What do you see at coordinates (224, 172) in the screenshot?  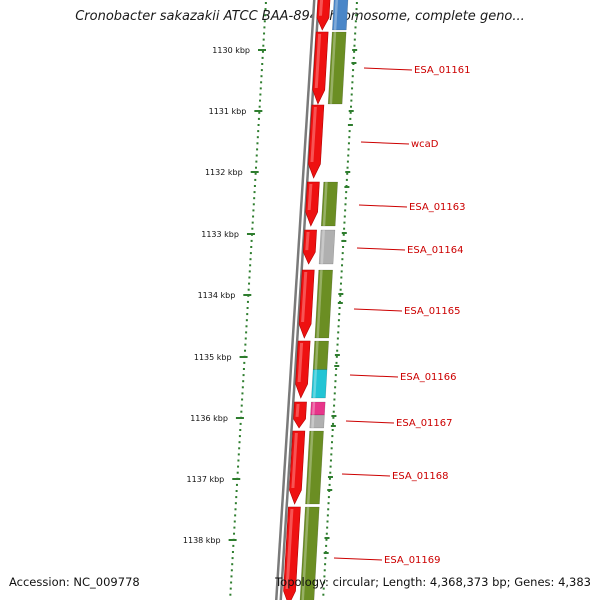 I see `kbp-label: 1132 kbp` at bounding box center [224, 172].